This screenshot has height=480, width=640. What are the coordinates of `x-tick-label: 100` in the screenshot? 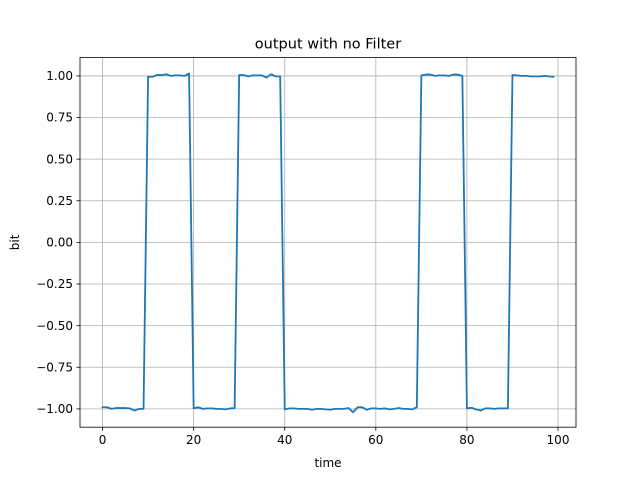 It's located at (558, 440).